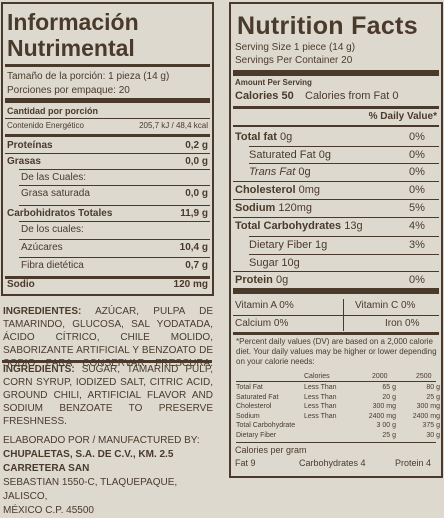 Image resolution: width=444 pixels, height=518 pixels. I want to click on nutrient-dv: 5%, so click(417, 208).